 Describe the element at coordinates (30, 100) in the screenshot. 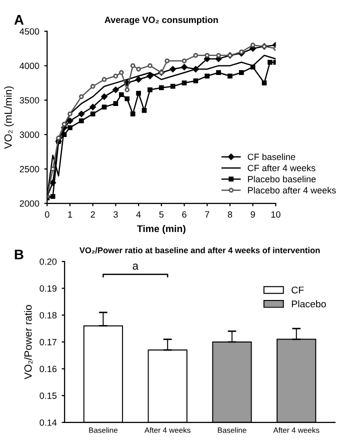

I see `y-tick-label: 3500` at that location.